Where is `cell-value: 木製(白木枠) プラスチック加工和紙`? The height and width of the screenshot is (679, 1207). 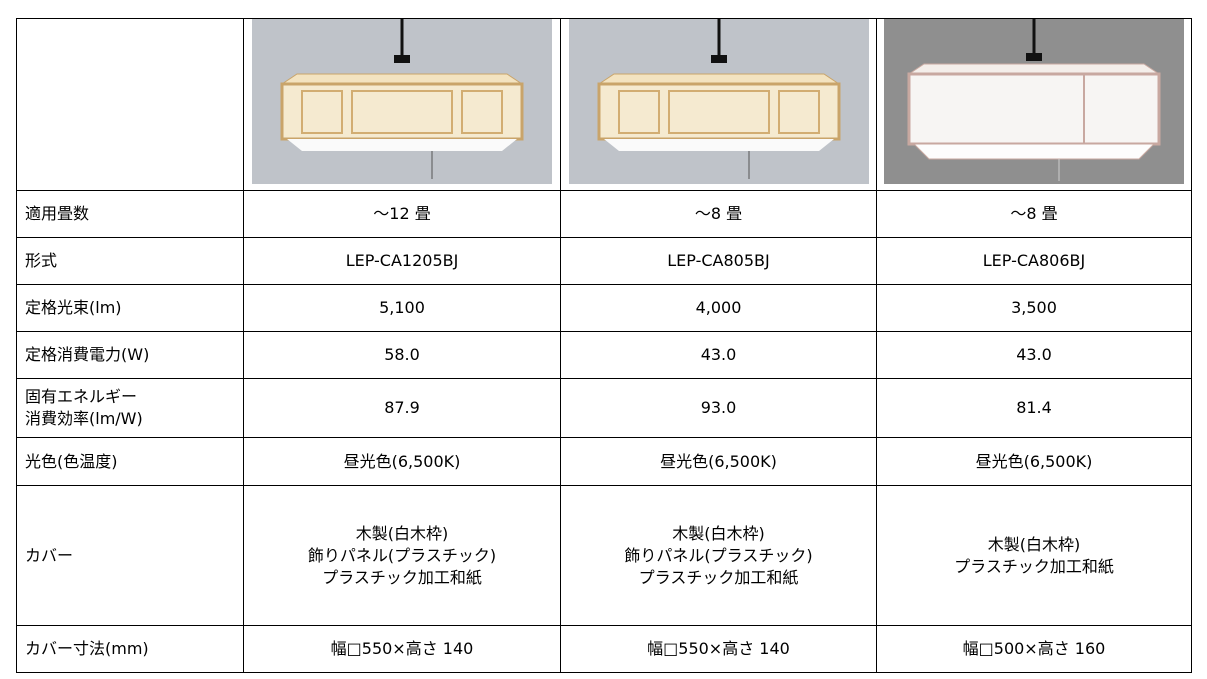 cell-value: 木製(白木枠) プラスチック加工和紙 is located at coordinates (1034, 555).